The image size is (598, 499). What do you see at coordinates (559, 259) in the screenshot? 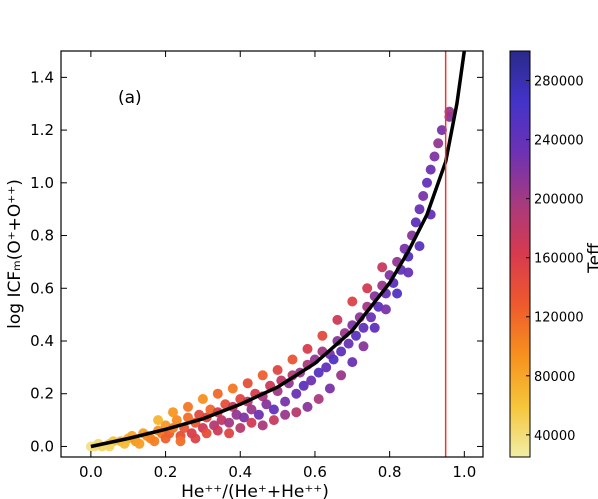
I see `colorbar-tick-label: 160000` at bounding box center [559, 259].